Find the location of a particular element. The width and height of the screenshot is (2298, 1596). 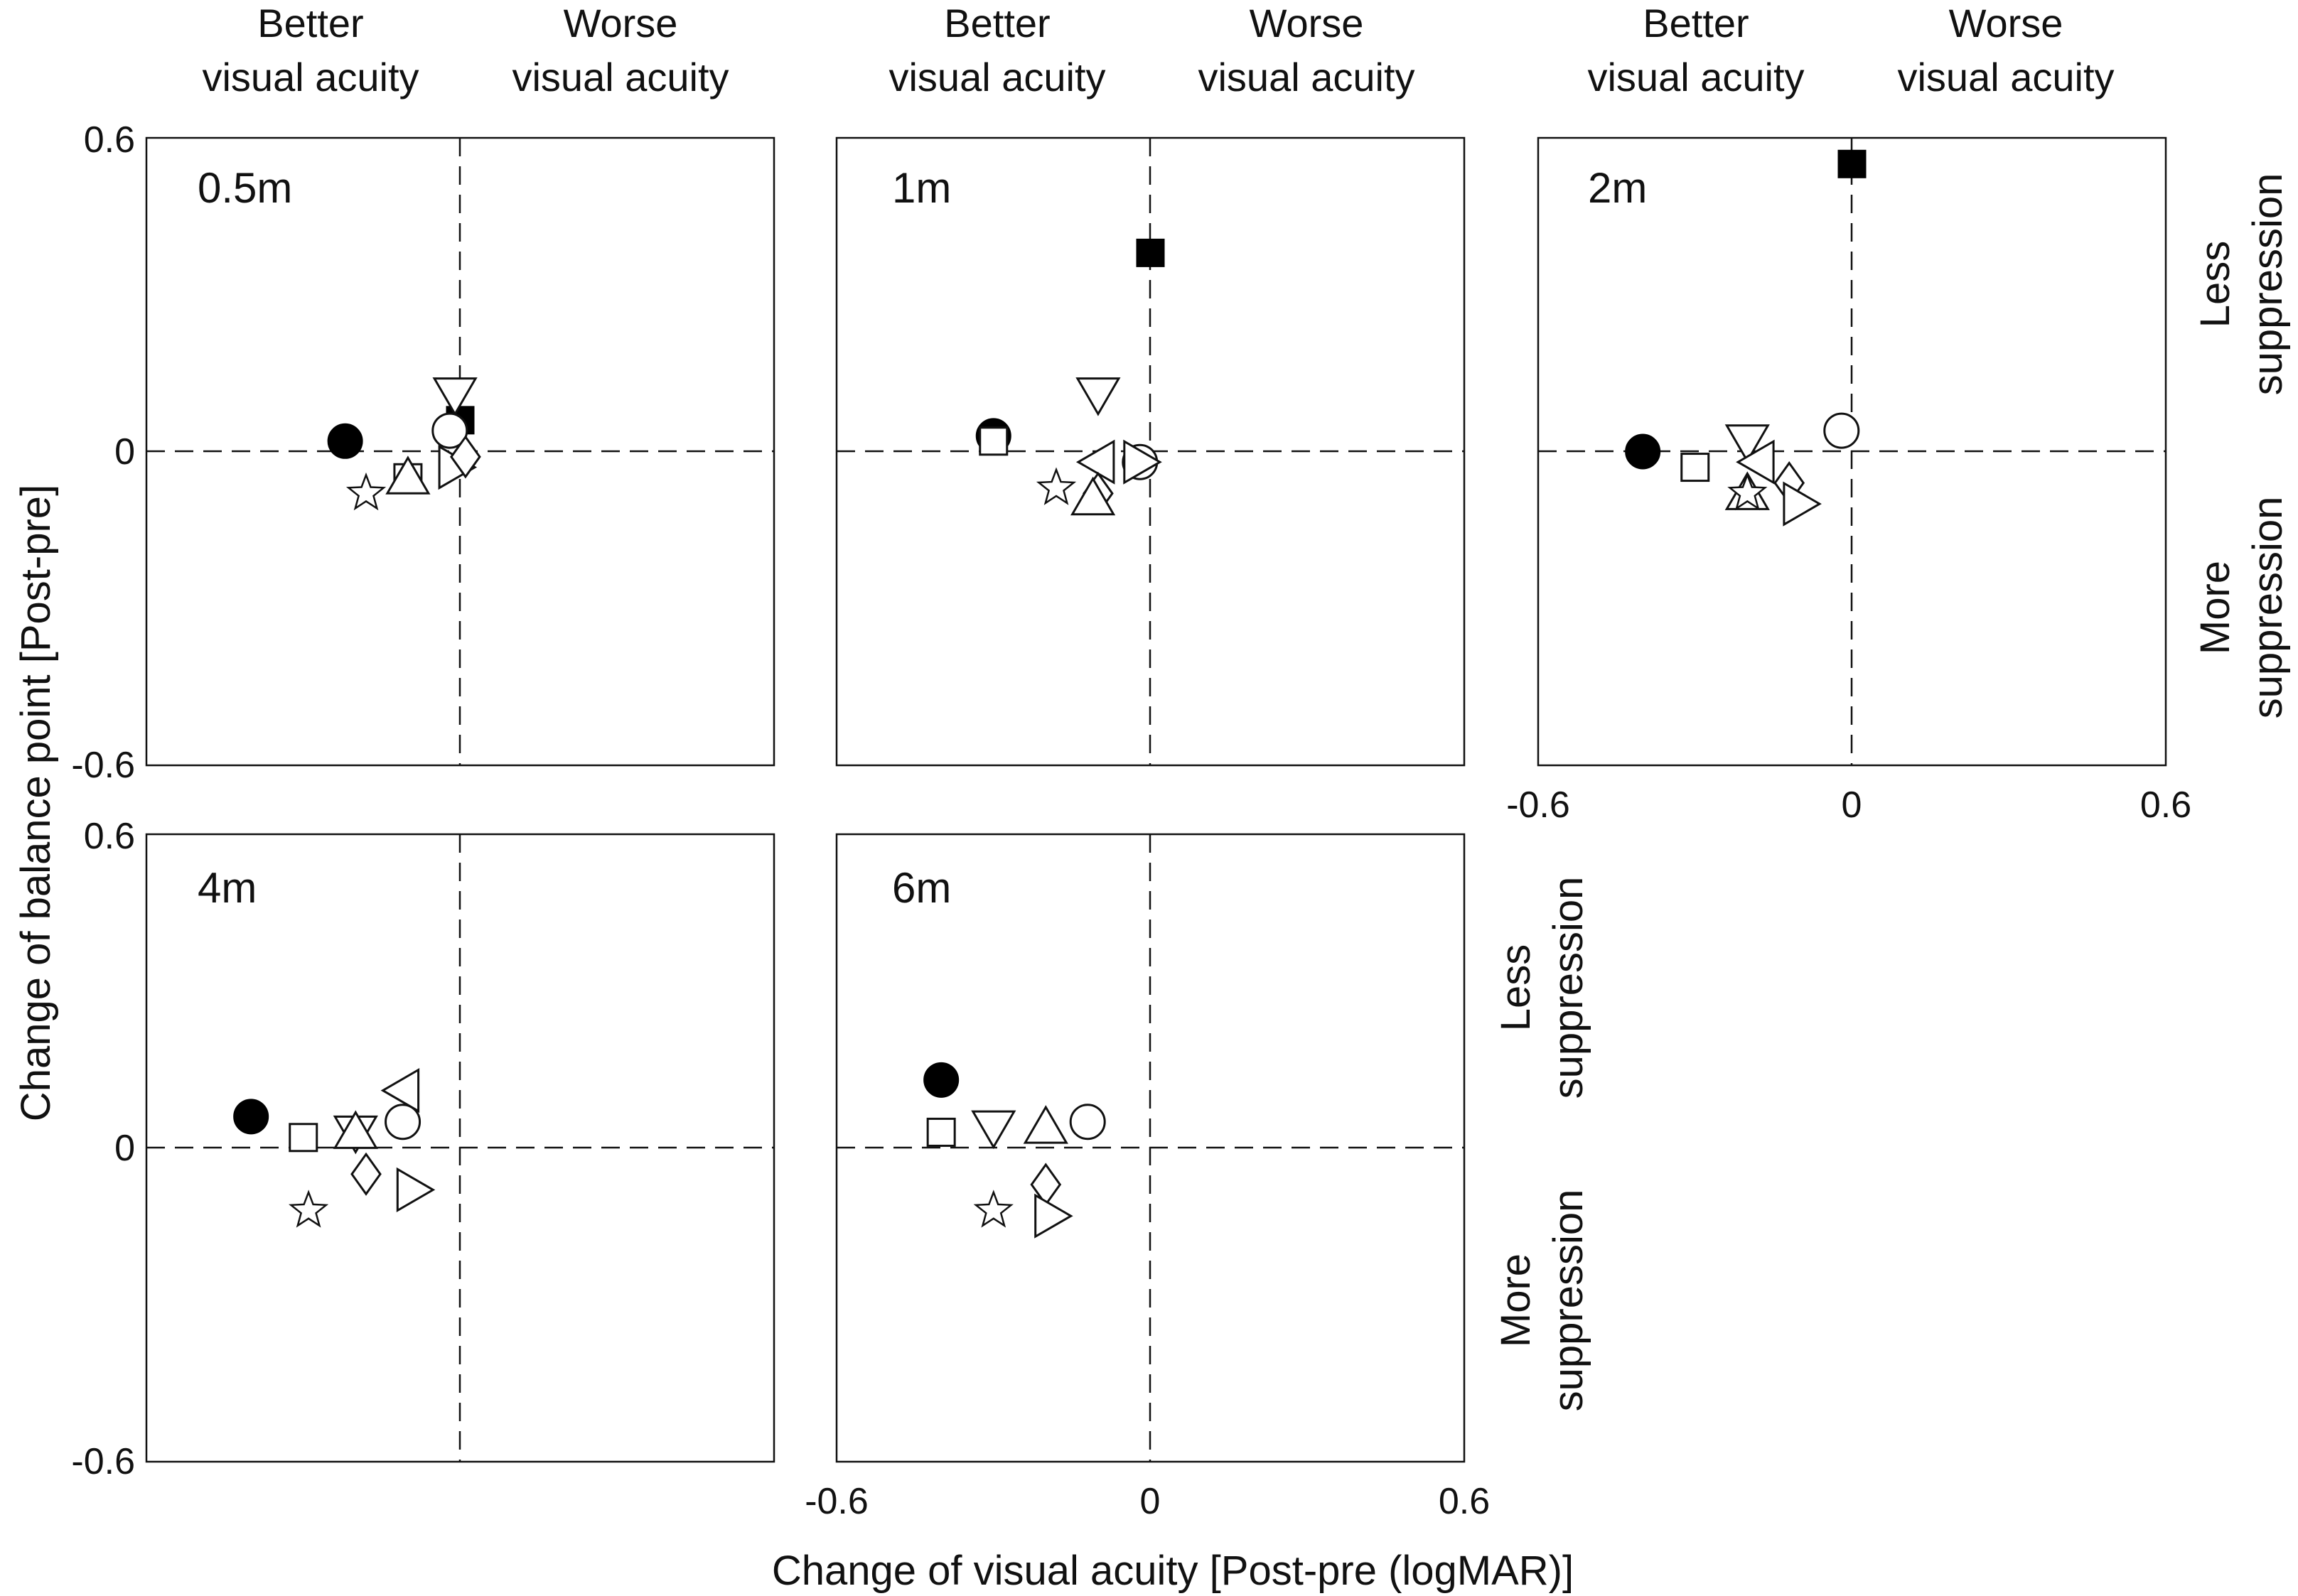

x-tick-left-6m: -0.6 is located at coordinates (837, 1502).